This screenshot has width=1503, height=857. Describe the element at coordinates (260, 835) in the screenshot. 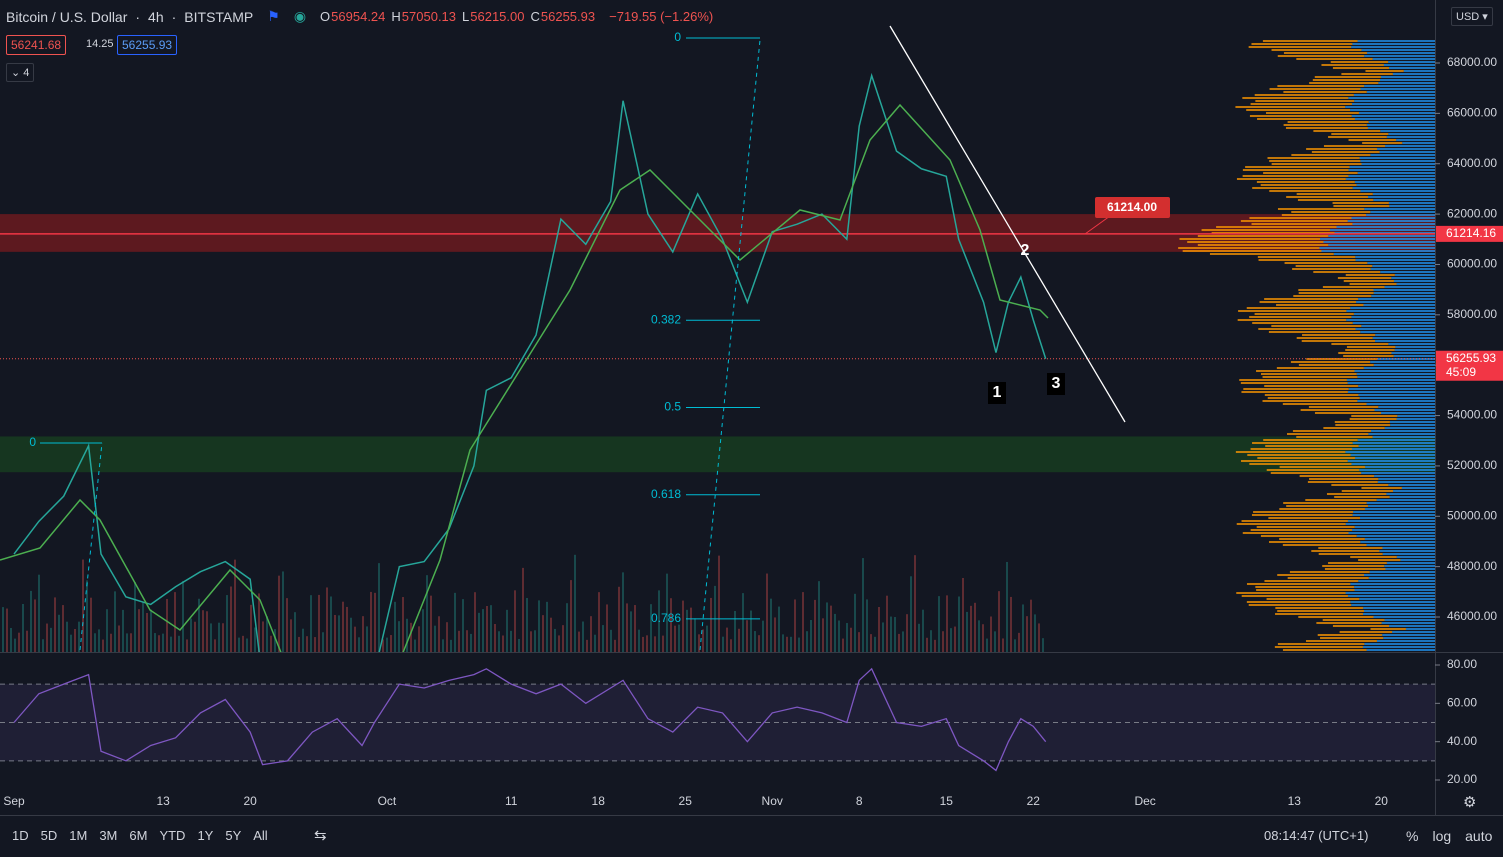

I see `timeframe-button: All` at that location.